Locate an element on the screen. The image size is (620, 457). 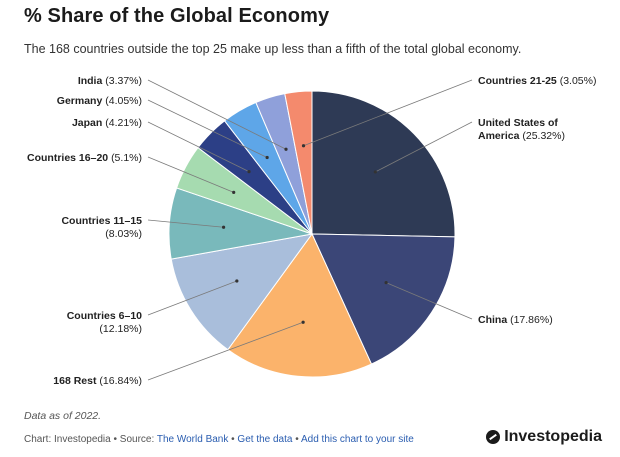
slice-label-countries-11-15: Countries 11–15 (8.03%) is located at coordinates (101, 227).